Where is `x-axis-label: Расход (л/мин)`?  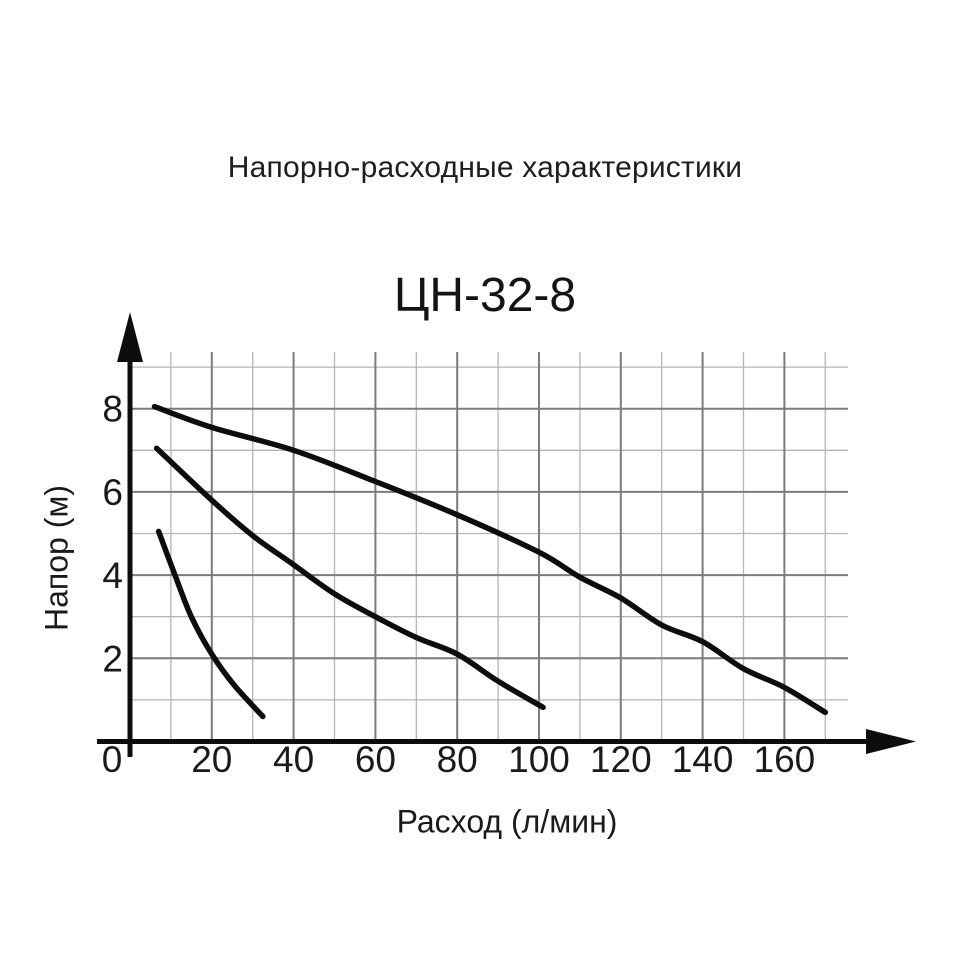 x-axis-label: Расход (л/мин) is located at coordinates (507, 821).